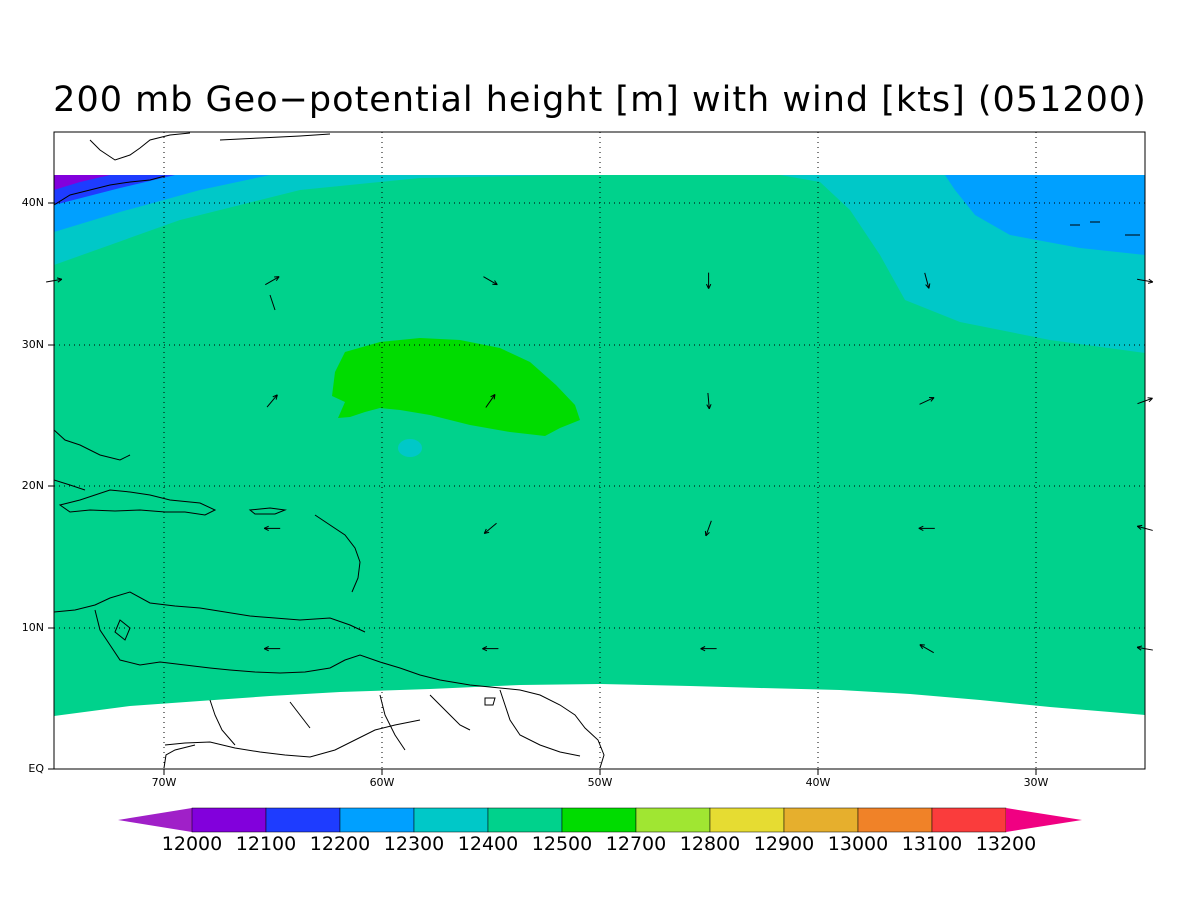 The image size is (1200, 900). What do you see at coordinates (155, 820) in the screenshot?
I see `colorbar-arrow-left` at bounding box center [155, 820].